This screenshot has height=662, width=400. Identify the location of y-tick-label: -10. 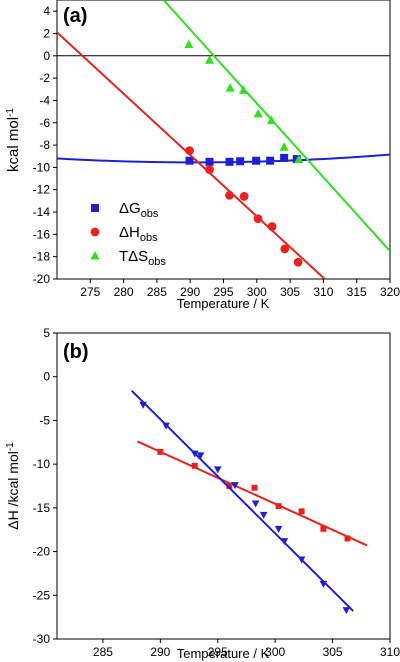
(42, 464).